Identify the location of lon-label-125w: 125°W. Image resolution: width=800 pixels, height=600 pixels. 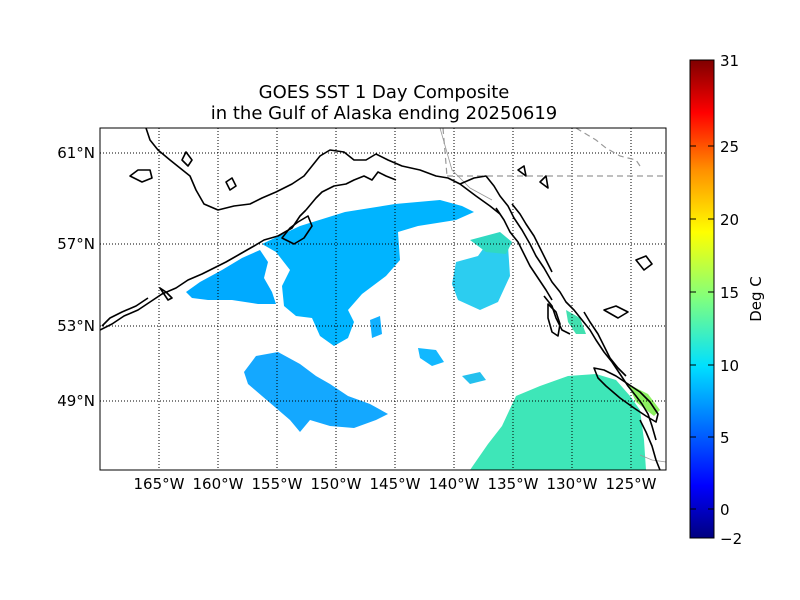
(631, 484).